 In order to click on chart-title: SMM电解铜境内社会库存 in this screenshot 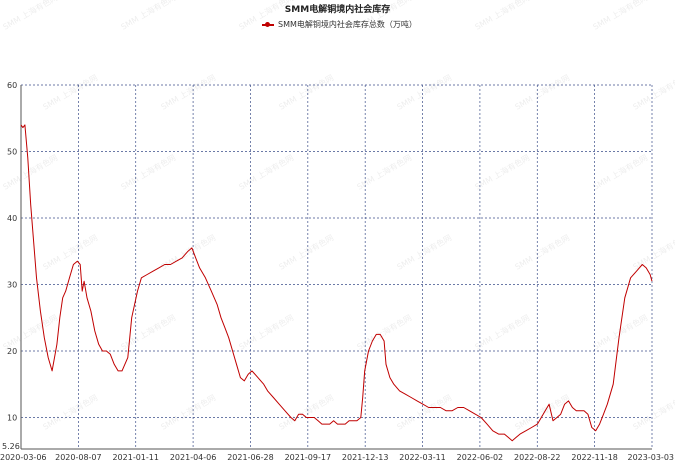, I will do `click(337, 10)`.